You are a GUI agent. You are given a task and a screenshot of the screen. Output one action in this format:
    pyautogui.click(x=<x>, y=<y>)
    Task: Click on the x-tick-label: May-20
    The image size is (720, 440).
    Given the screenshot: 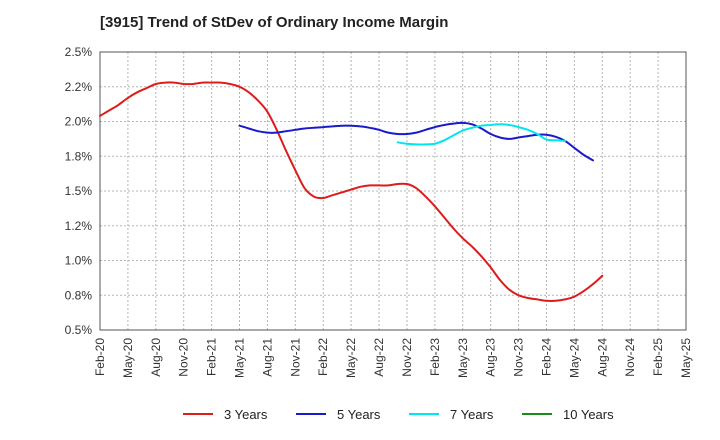 What is the action you would take?
    pyautogui.click(x=128, y=358)
    